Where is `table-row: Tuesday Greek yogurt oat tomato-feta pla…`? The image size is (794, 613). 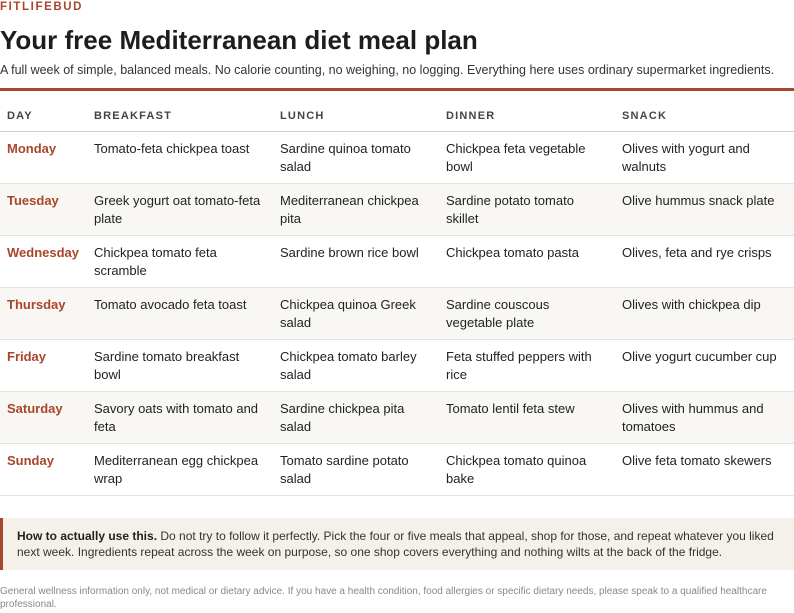 table-row: Tuesday Greek yogurt oat tomato-feta pla… is located at coordinates (397, 209).